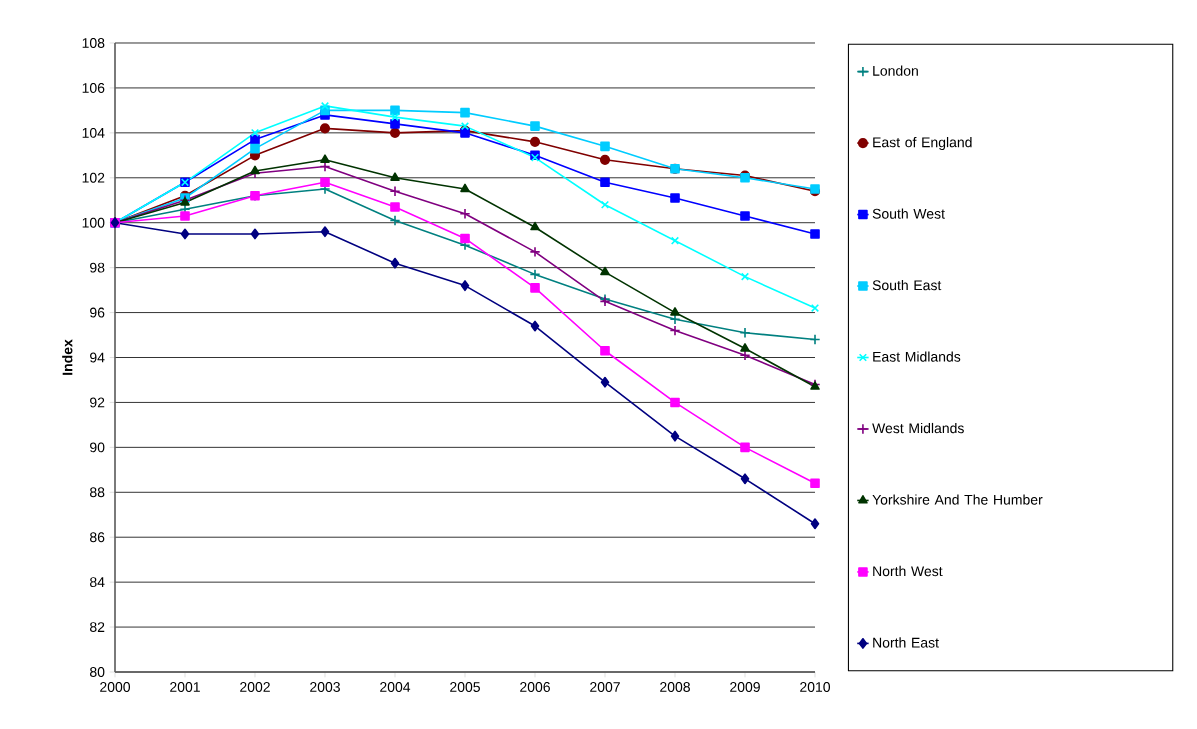 The height and width of the screenshot is (729, 1197). What do you see at coordinates (97, 627) in the screenshot?
I see `y-tick-label: 82` at bounding box center [97, 627].